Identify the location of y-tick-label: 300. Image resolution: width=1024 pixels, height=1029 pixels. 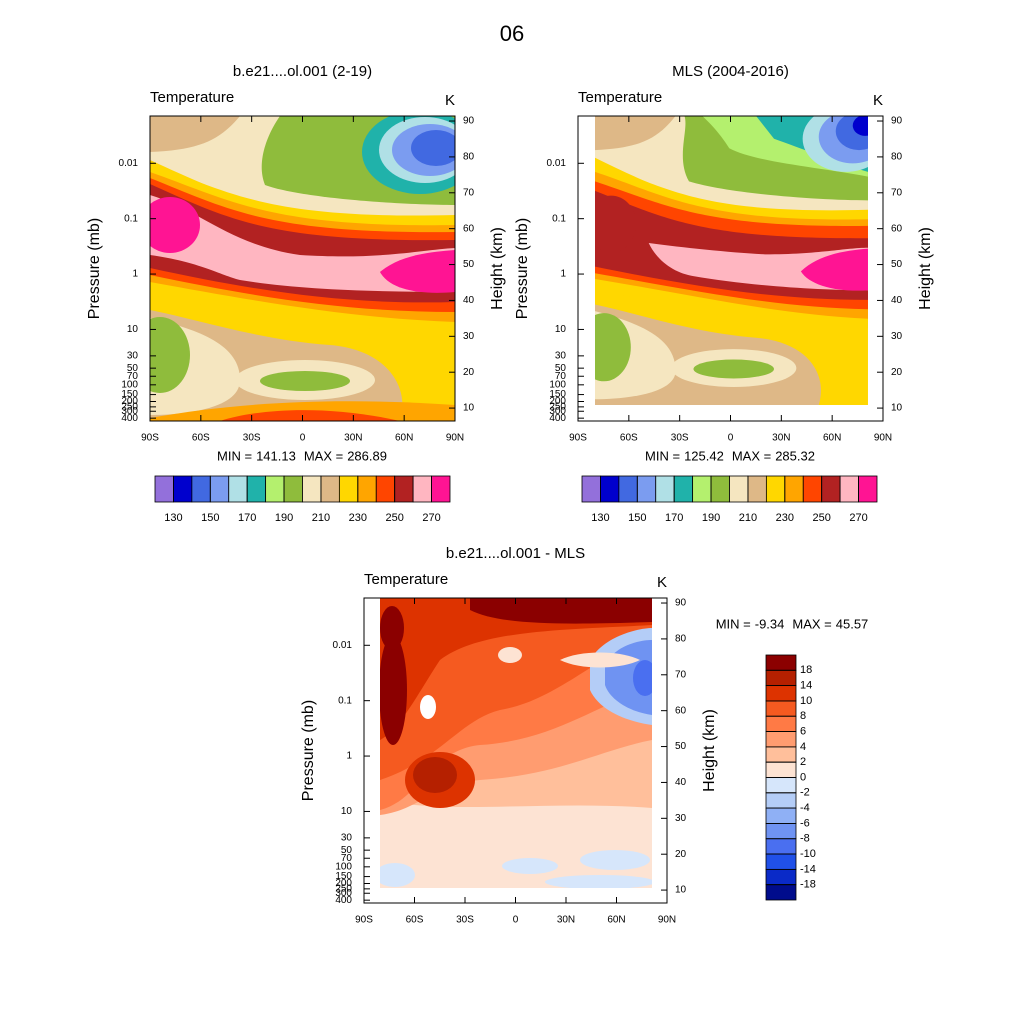
(129, 411).